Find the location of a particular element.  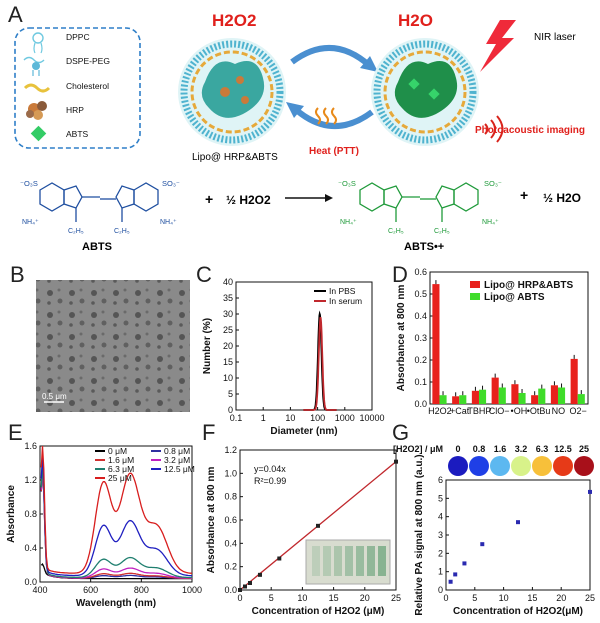

half-h2o: ½ H2O is located at coordinates (562, 198).